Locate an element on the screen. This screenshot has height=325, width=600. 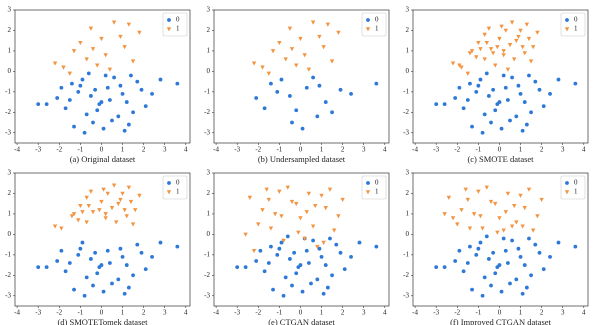
x-tick-label: 4 is located at coordinates (584, 150).